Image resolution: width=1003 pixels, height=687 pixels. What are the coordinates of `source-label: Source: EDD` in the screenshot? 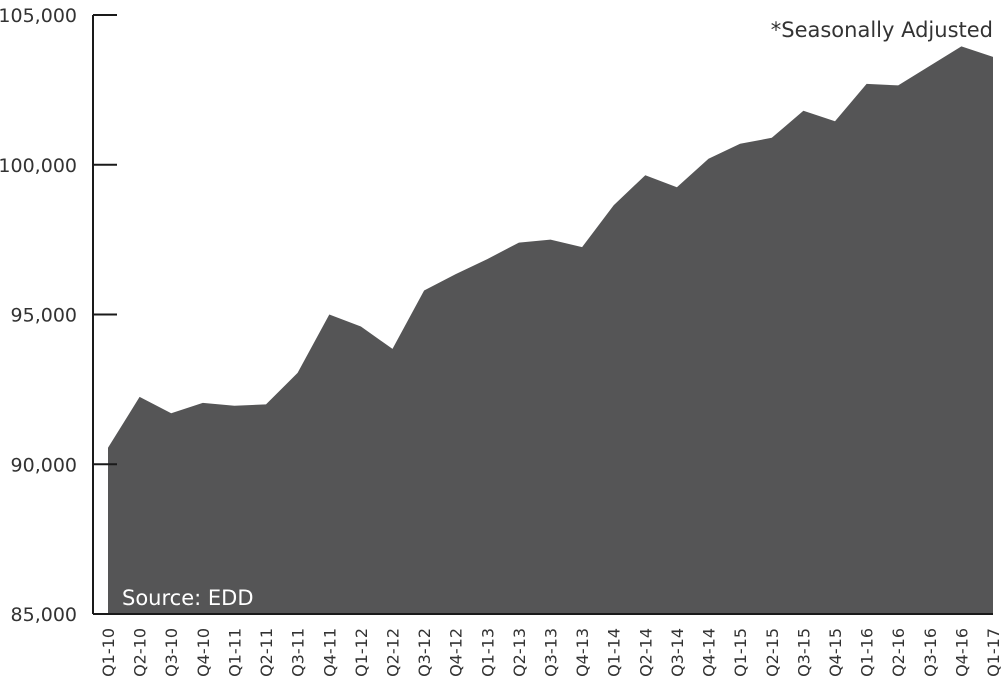 It's located at (188, 598).